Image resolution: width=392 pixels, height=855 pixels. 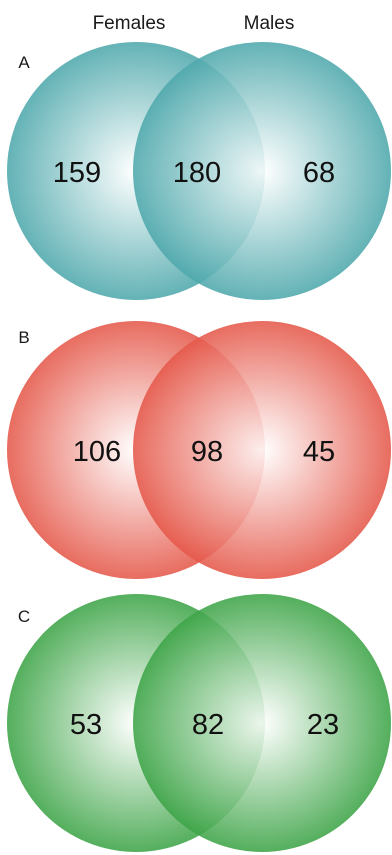 I want to click on count-shared-a: 180, so click(x=197, y=173).